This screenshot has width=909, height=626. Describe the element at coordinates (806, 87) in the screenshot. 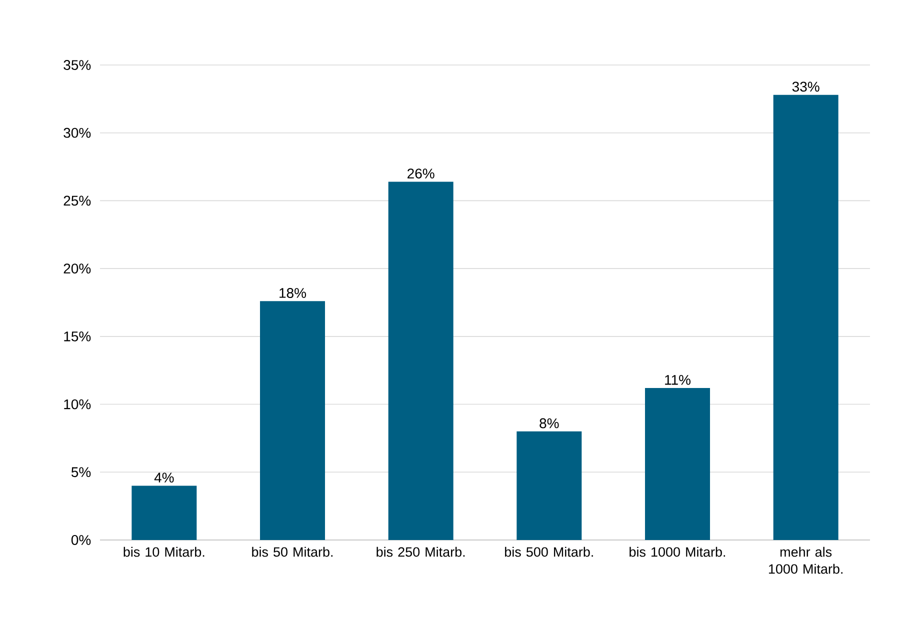

I see `data-label: 33%` at that location.